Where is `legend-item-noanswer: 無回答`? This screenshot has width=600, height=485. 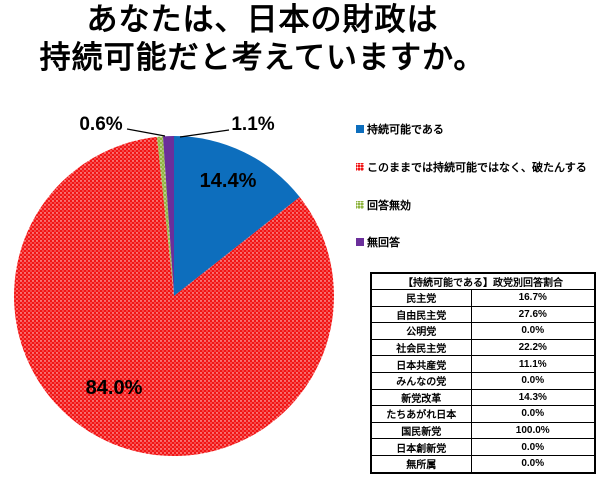
legend-item-noanswer: 無回答 is located at coordinates (378, 242).